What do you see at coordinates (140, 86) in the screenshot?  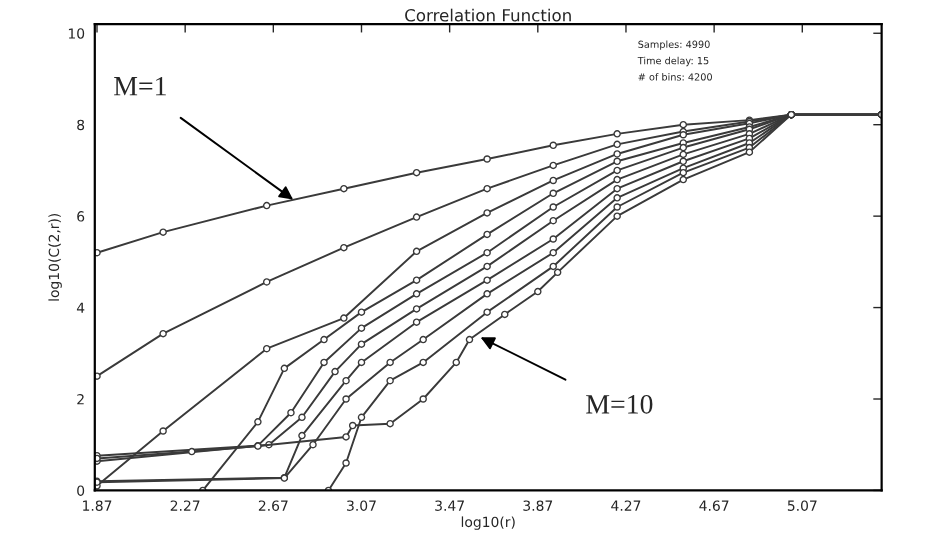 I see `annotation: M=1` at bounding box center [140, 86].